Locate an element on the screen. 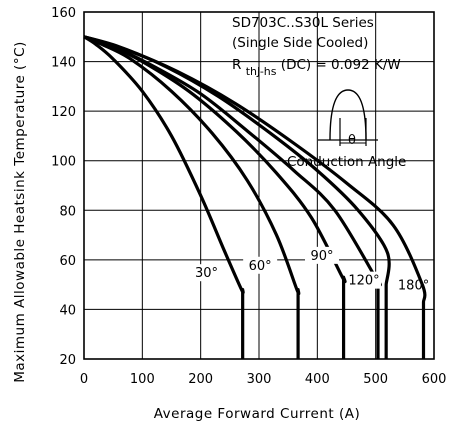 This screenshot has width=450, height=430. x-tick-label: 600 is located at coordinates (434, 379).